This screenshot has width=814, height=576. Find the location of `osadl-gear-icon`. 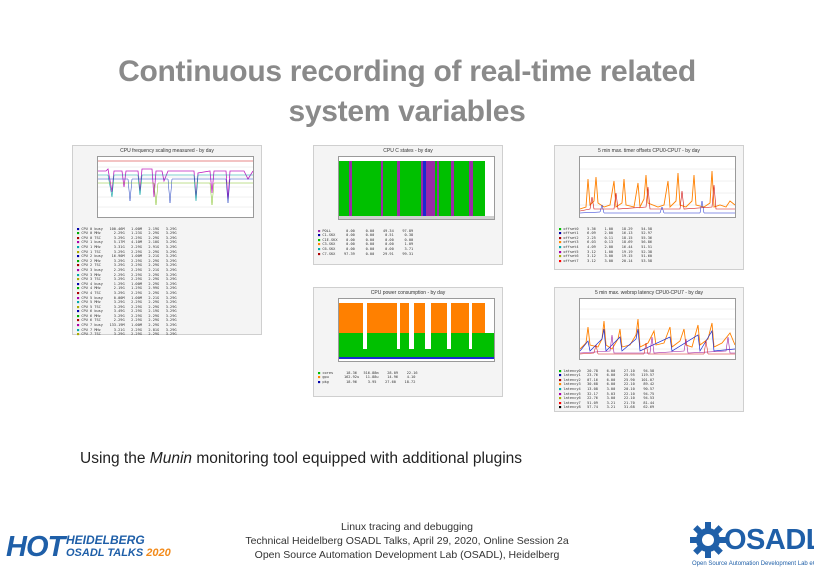

osadl-gear-icon is located at coordinates (708, 540).